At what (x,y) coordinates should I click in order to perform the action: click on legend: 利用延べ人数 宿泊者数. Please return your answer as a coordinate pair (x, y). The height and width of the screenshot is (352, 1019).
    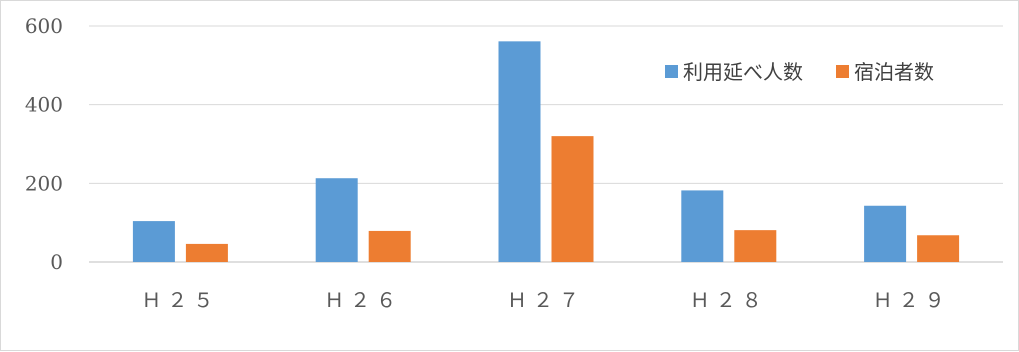
    Looking at the image, I should click on (799, 72).